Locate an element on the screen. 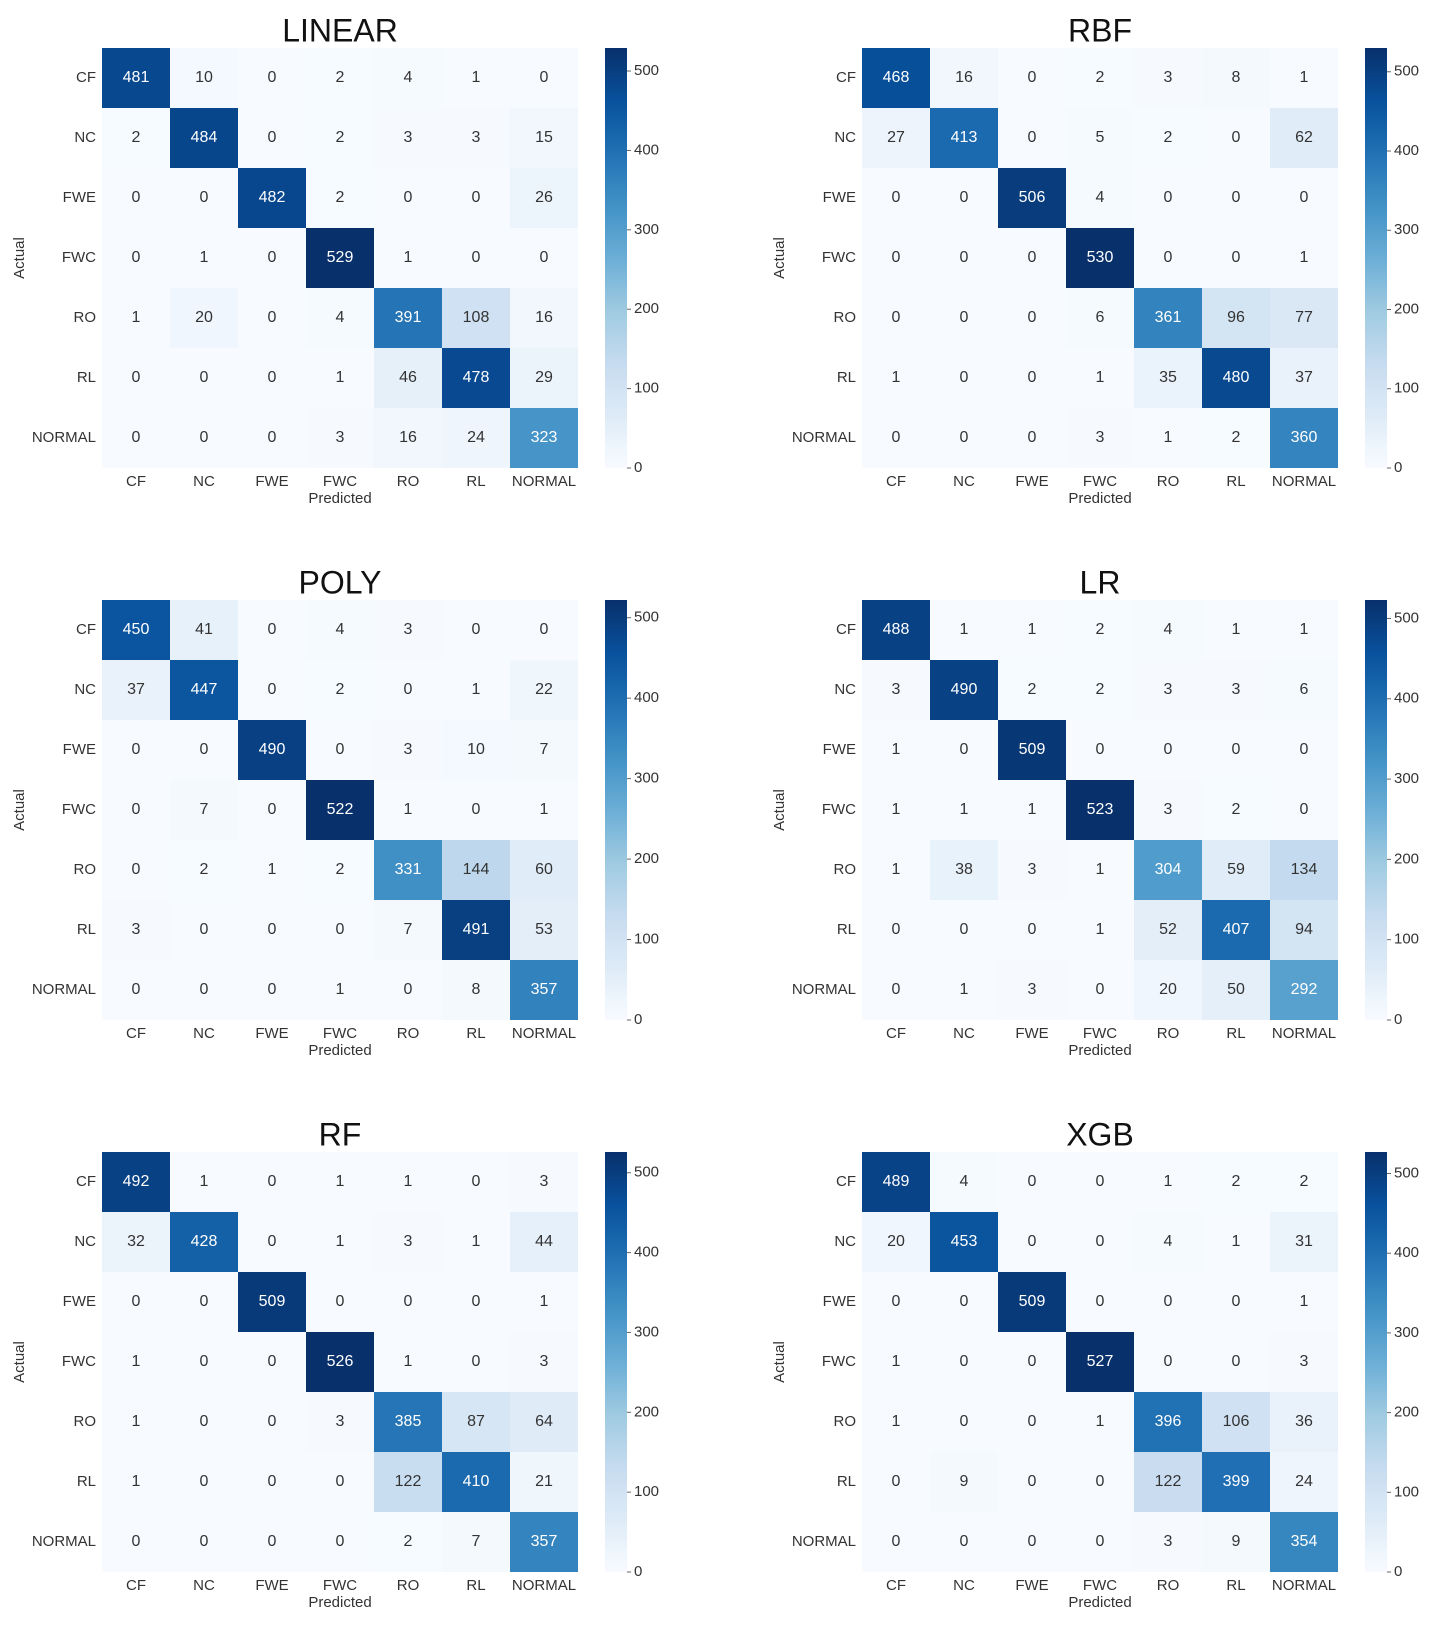 Image resolution: width=1438 pixels, height=1630 pixels. cell-label: 509 is located at coordinates (272, 1301).